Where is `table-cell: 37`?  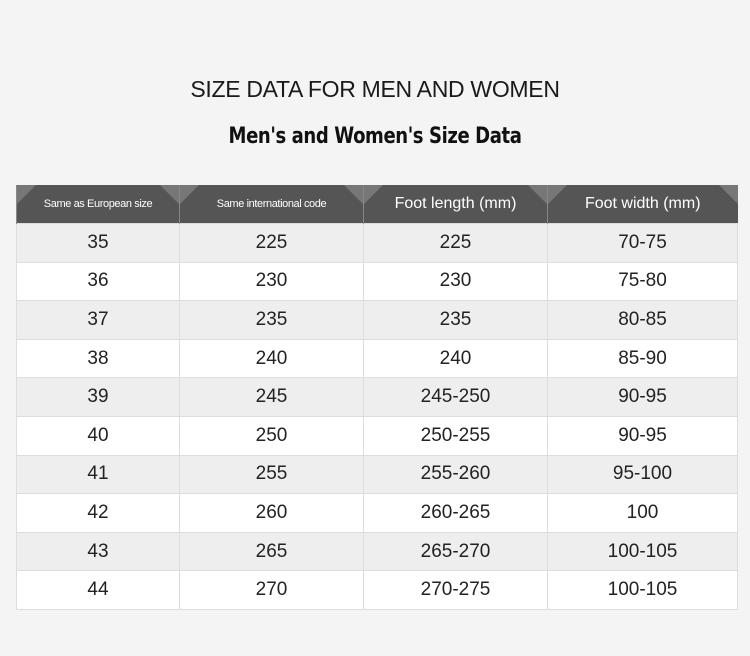 table-cell: 37 is located at coordinates (98, 320).